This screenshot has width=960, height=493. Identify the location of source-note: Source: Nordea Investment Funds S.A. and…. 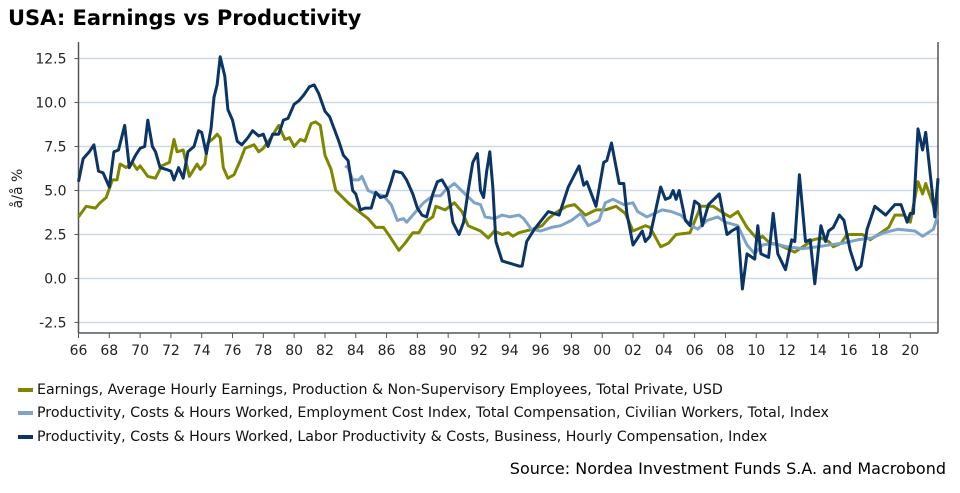
(727, 468).